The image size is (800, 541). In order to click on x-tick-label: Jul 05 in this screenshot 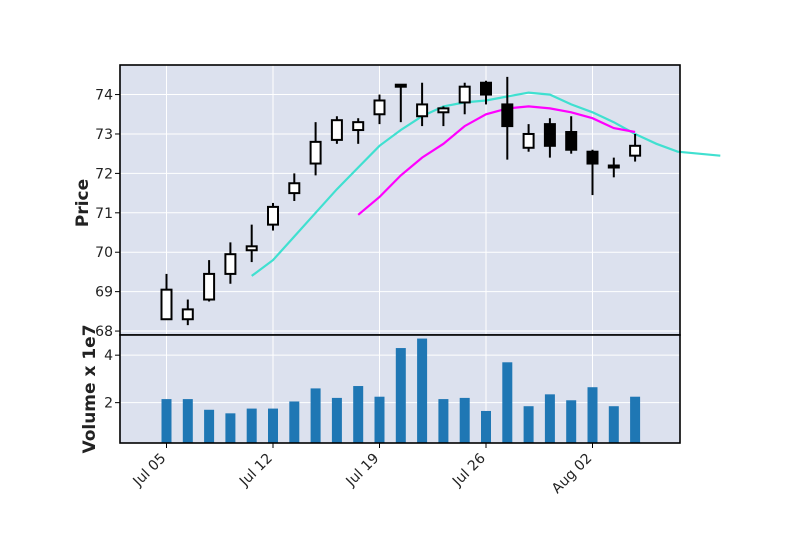, I will do `click(150, 471)`.